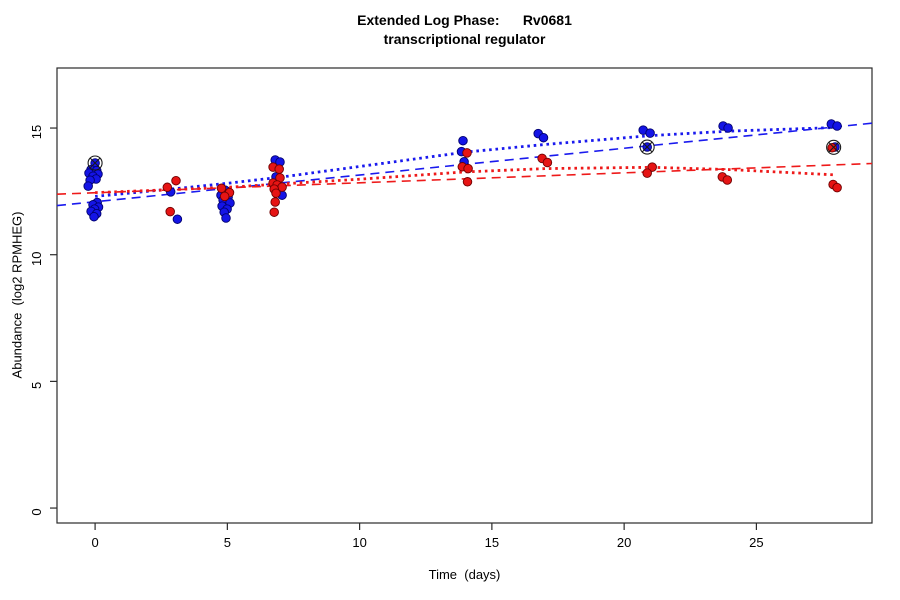 This screenshot has height=600, width=900. What do you see at coordinates (624, 542) in the screenshot?
I see `x-tick-label: 20` at bounding box center [624, 542].